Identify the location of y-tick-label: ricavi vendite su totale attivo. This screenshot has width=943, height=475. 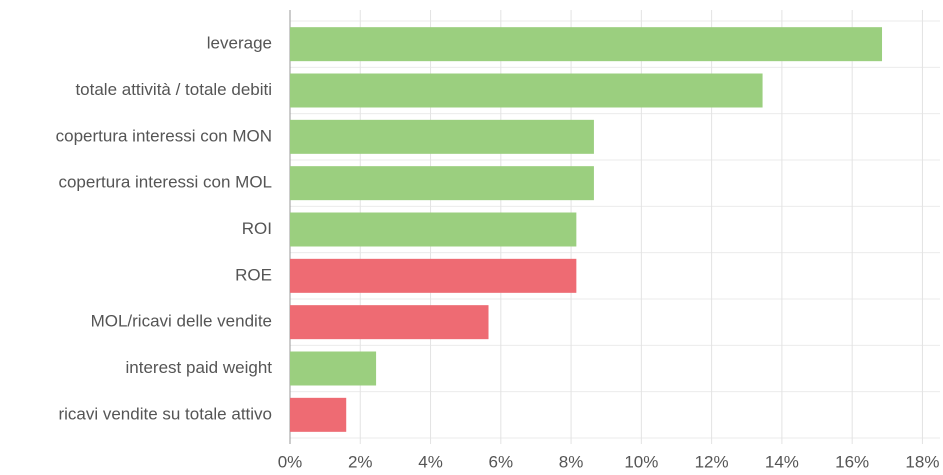
(165, 413).